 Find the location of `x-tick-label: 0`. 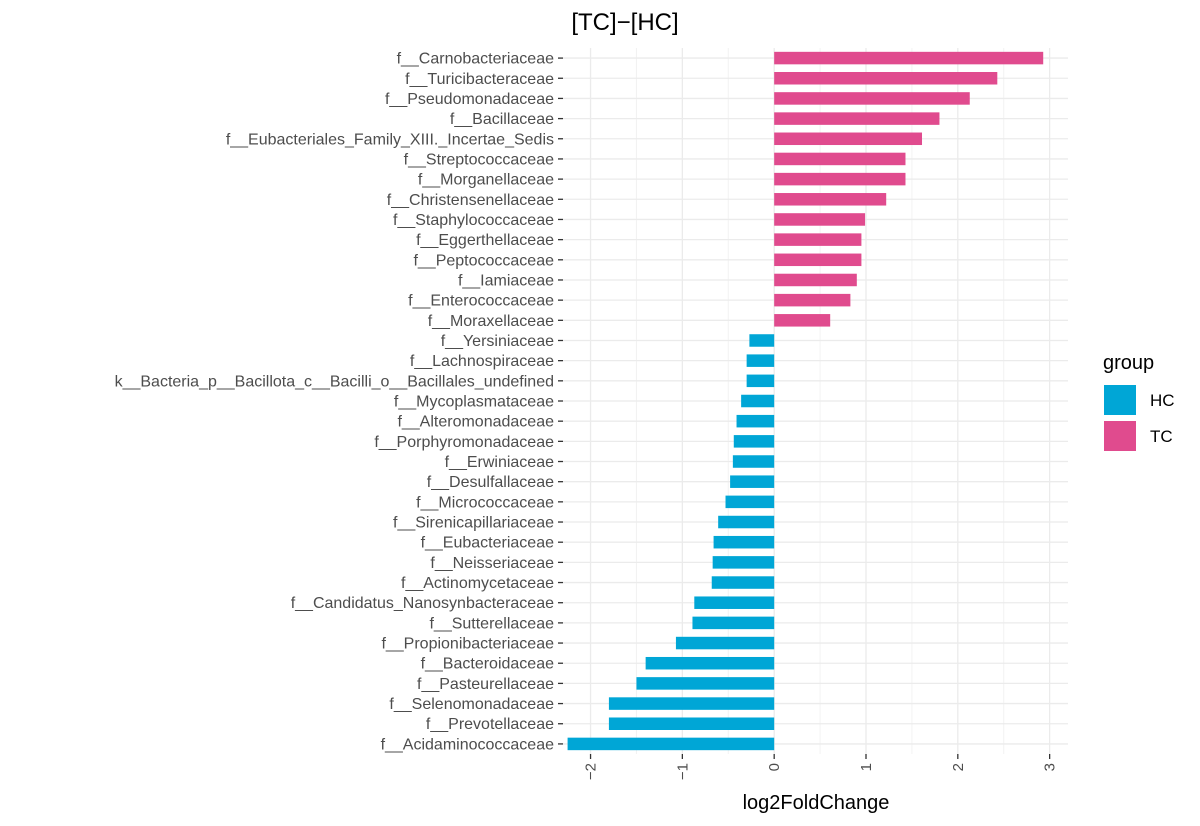

x-tick-label: 0 is located at coordinates (774, 767).